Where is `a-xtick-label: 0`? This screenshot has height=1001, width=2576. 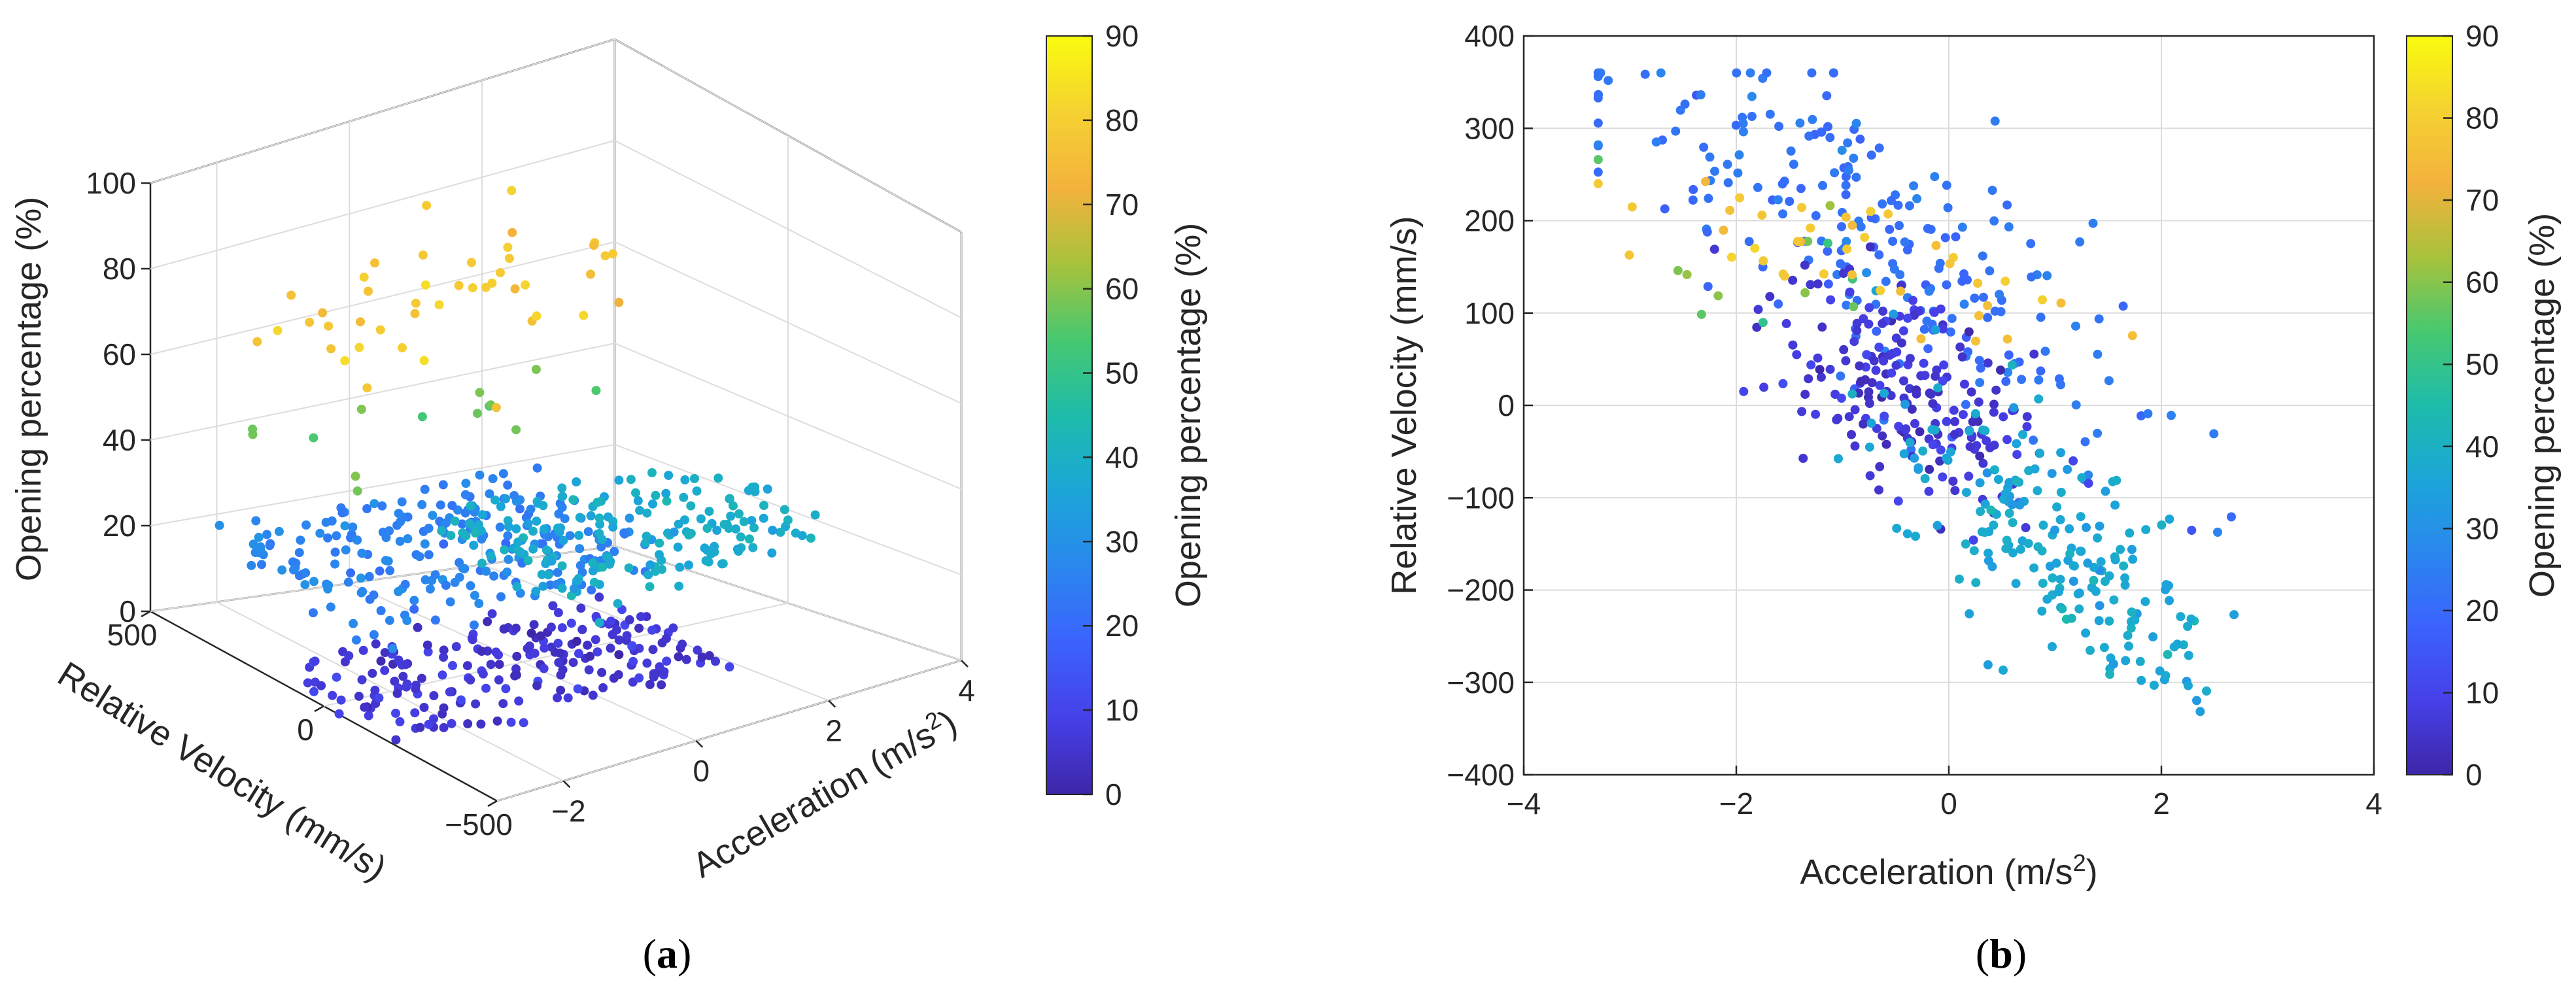 a-xtick-label: 0 is located at coordinates (701, 771).